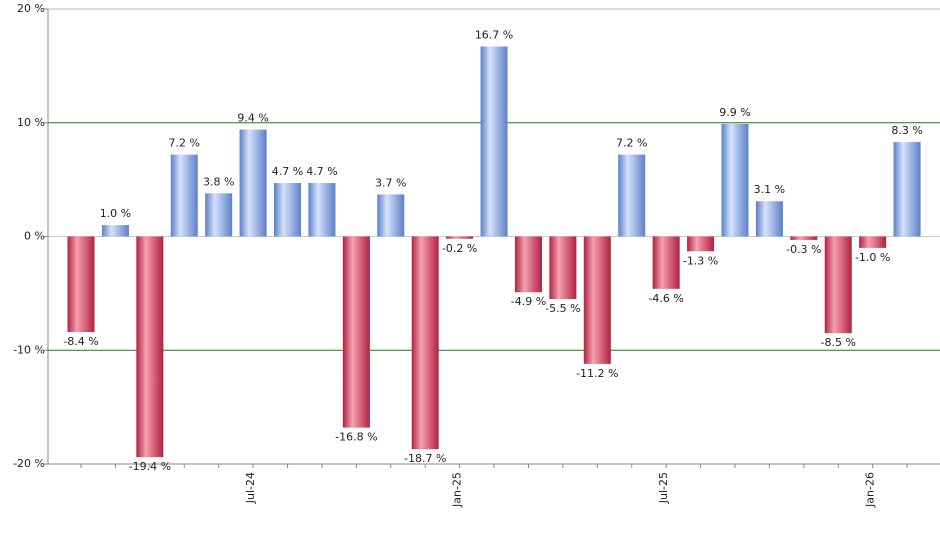 The image size is (940, 554). What do you see at coordinates (29, 463) in the screenshot?
I see `y-tick-label: -20 %` at bounding box center [29, 463].